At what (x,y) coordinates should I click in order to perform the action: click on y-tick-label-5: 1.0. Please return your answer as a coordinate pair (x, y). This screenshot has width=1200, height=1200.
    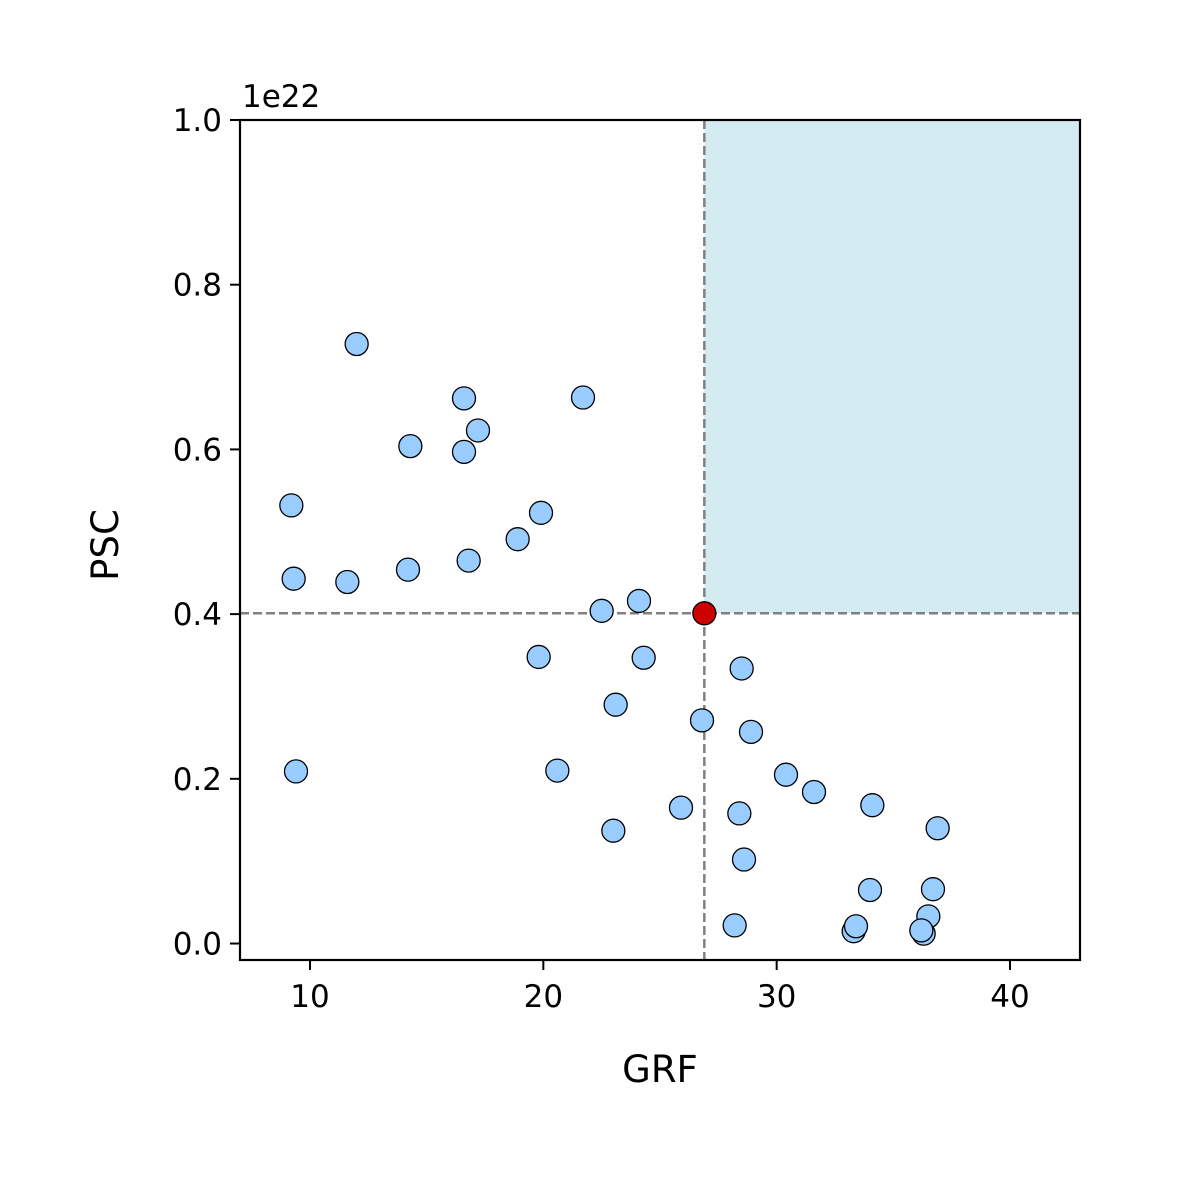
    Looking at the image, I should click on (197, 121).